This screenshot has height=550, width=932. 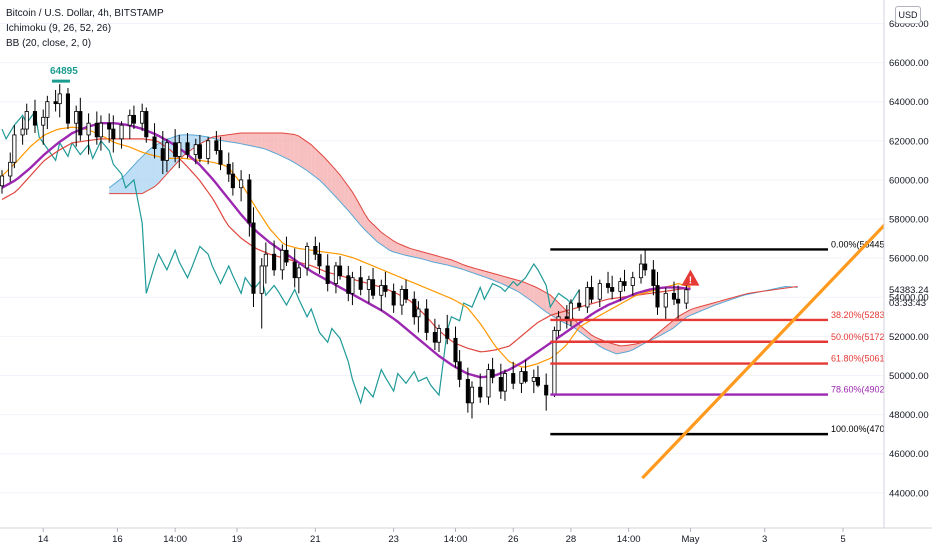 What do you see at coordinates (909, 493) in the screenshot?
I see `price-tick-label: 44000.00` at bounding box center [909, 493].